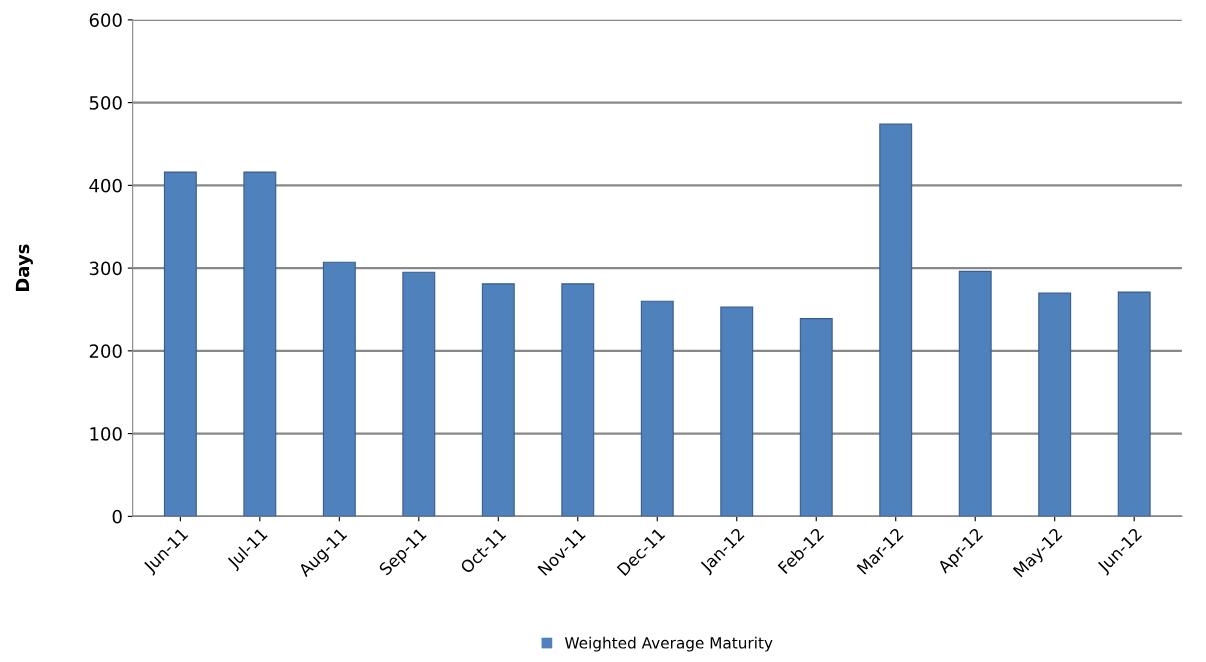  Describe the element at coordinates (105, 20) in the screenshot. I see `y-tick-label: 600` at that location.